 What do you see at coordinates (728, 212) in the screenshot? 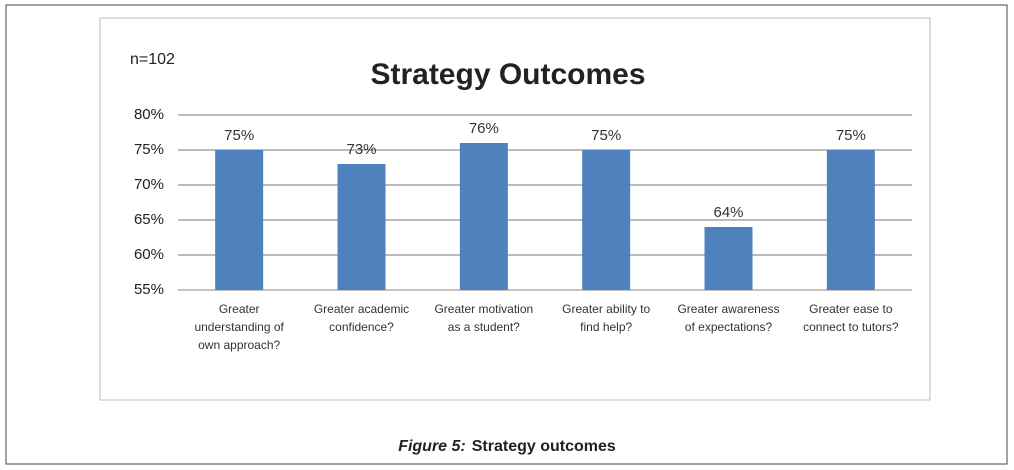
I see `value-label: 64%` at bounding box center [728, 212].